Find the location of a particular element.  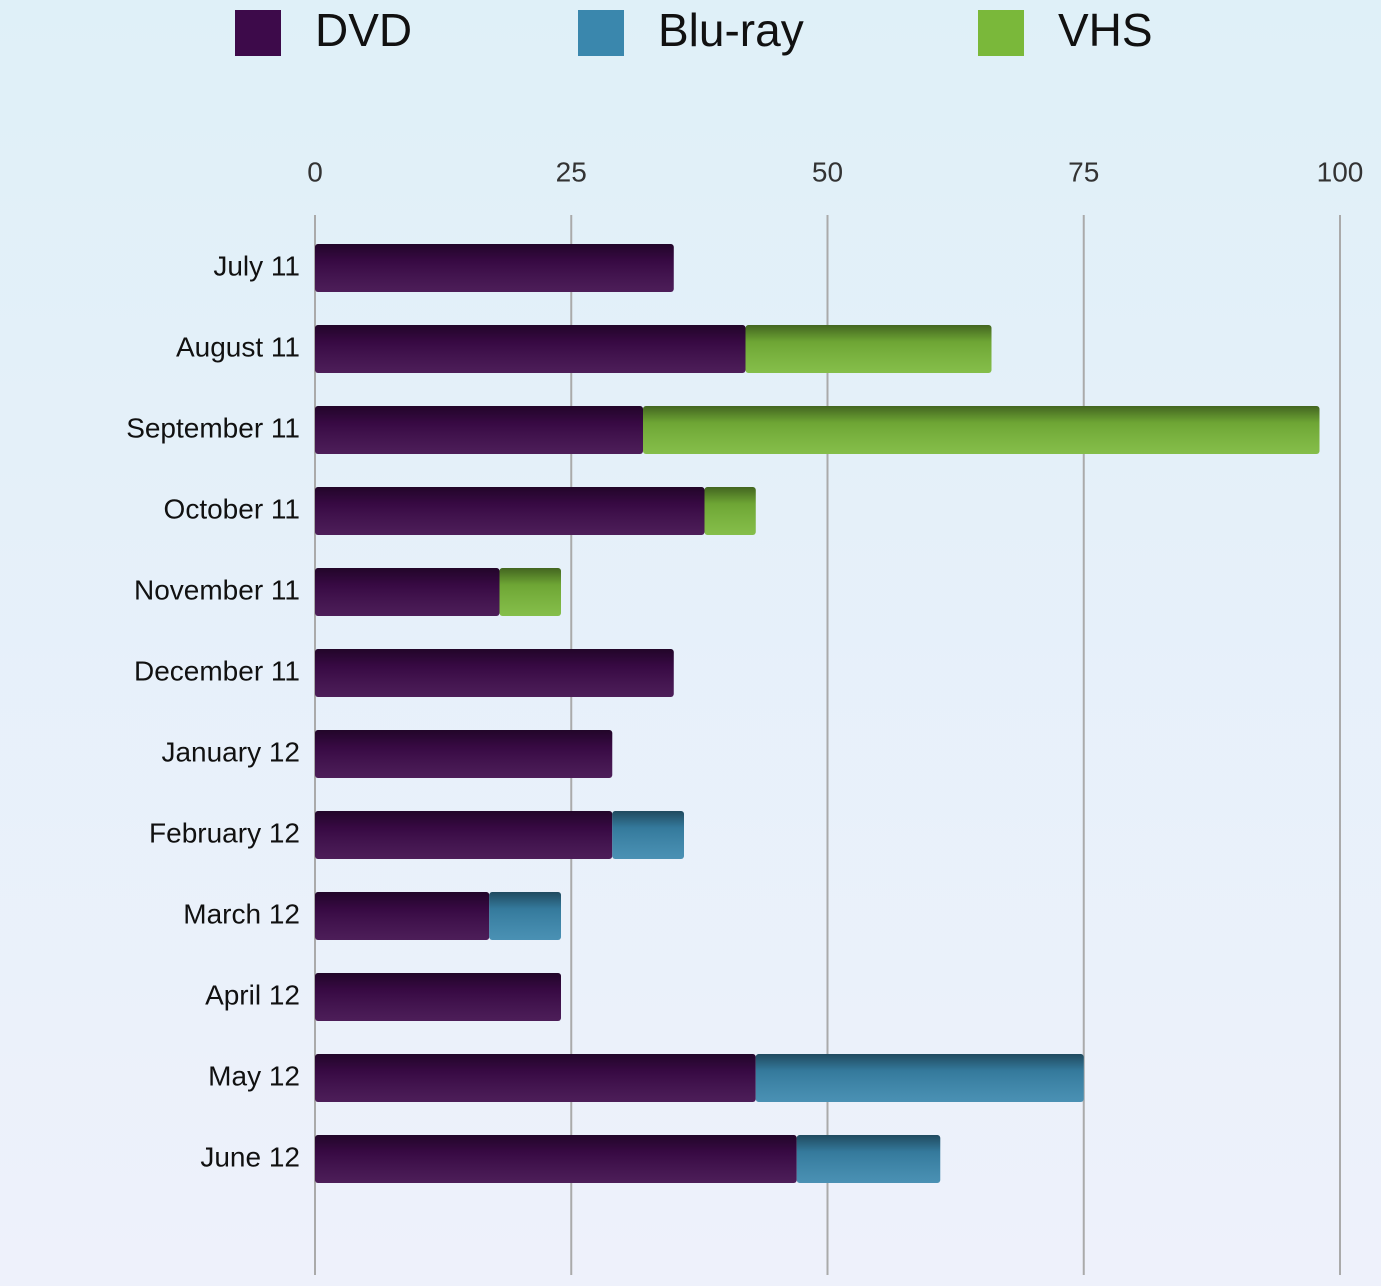

category-label: May 12 is located at coordinates (254, 1075).